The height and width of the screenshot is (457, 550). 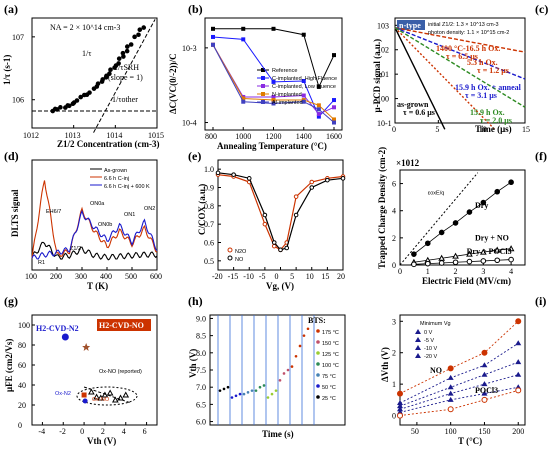 What do you see at coordinates (11, 156) in the screenshot?
I see `panel-label: (d)` at bounding box center [11, 156].